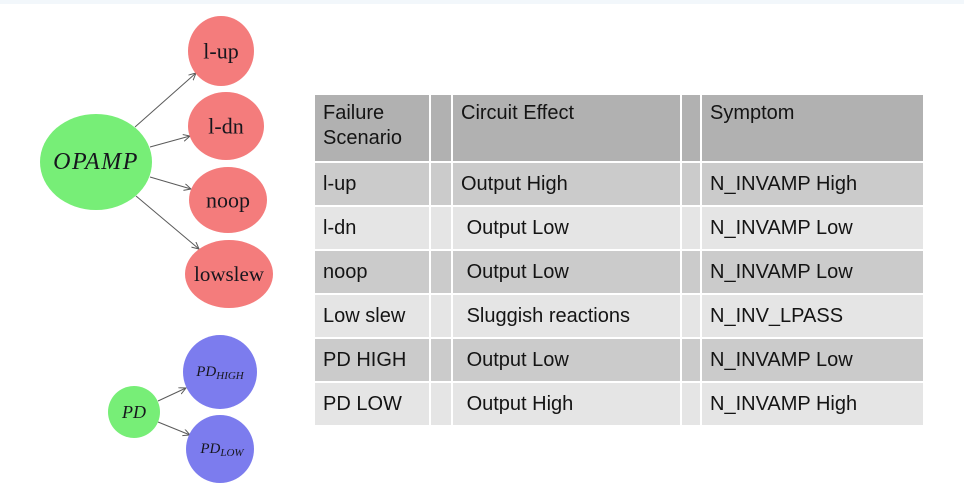 The width and height of the screenshot is (964, 492). What do you see at coordinates (173, 428) in the screenshot?
I see `arrow-pd-pdlow` at bounding box center [173, 428].